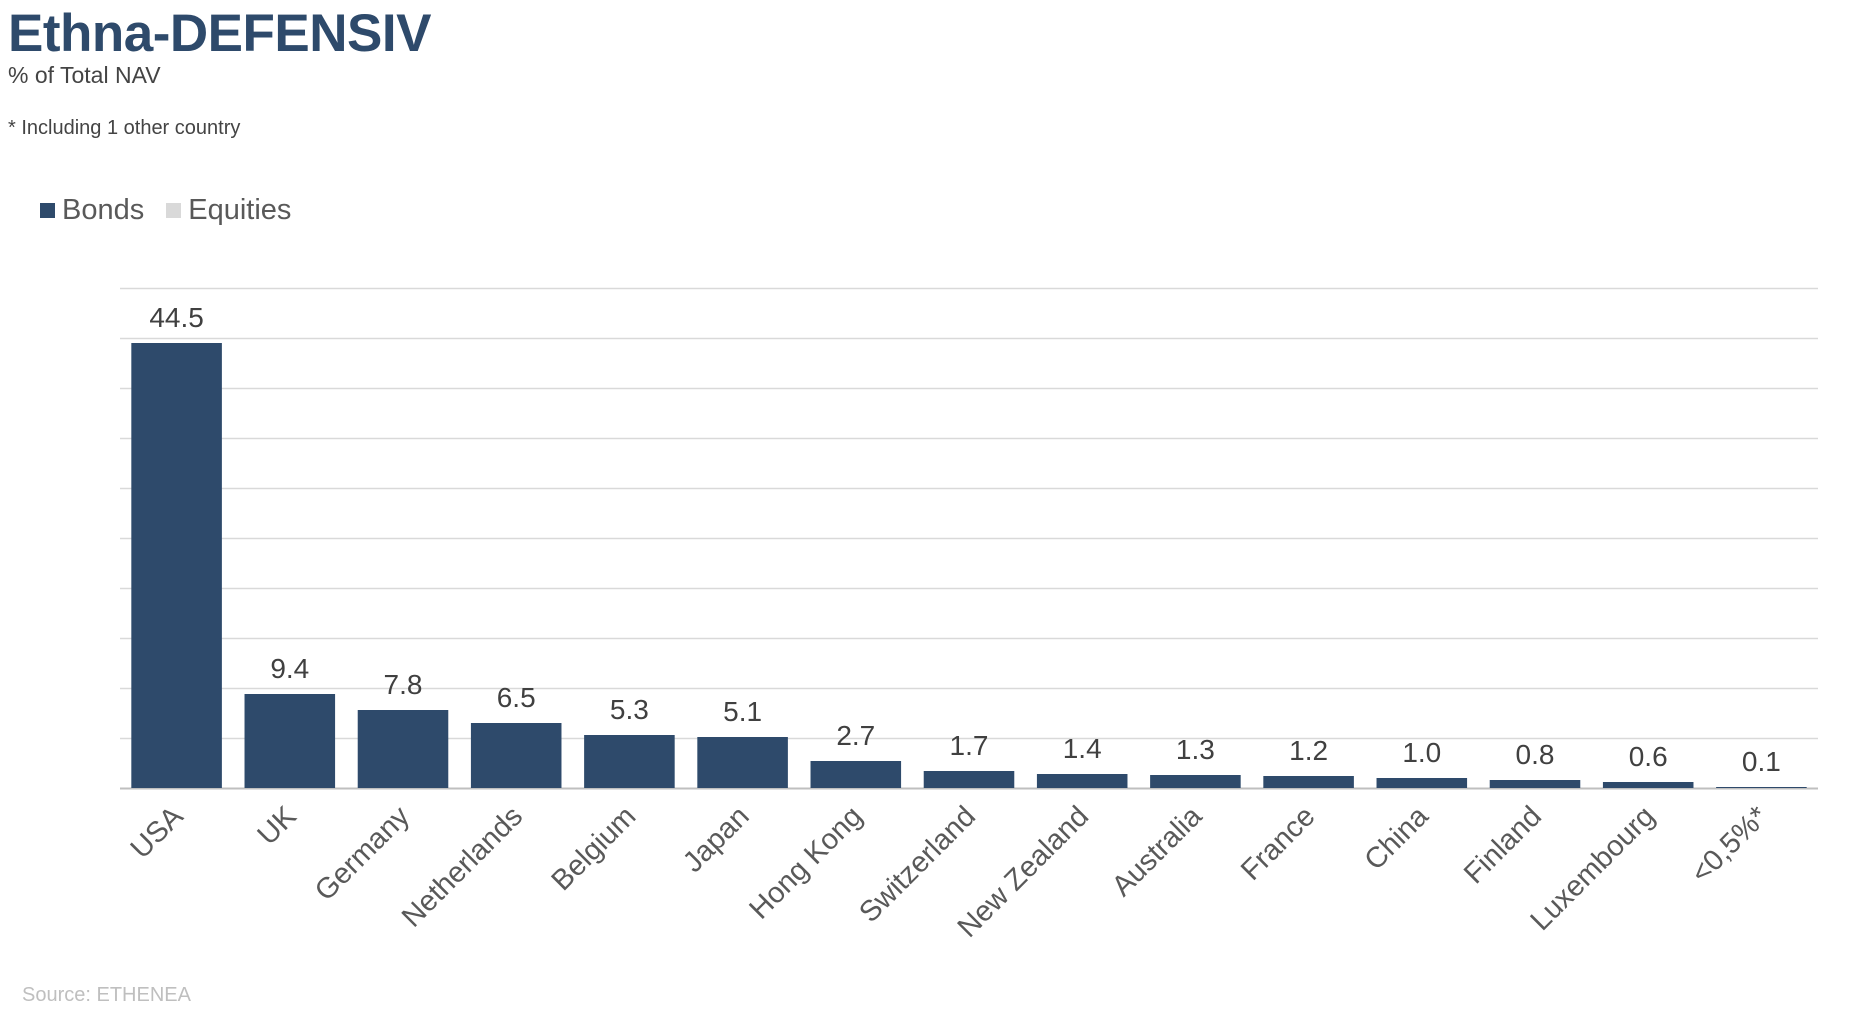 This screenshot has height=1010, width=1855. What do you see at coordinates (176, 317) in the screenshot?
I see `data-label-0: 44.5` at bounding box center [176, 317].